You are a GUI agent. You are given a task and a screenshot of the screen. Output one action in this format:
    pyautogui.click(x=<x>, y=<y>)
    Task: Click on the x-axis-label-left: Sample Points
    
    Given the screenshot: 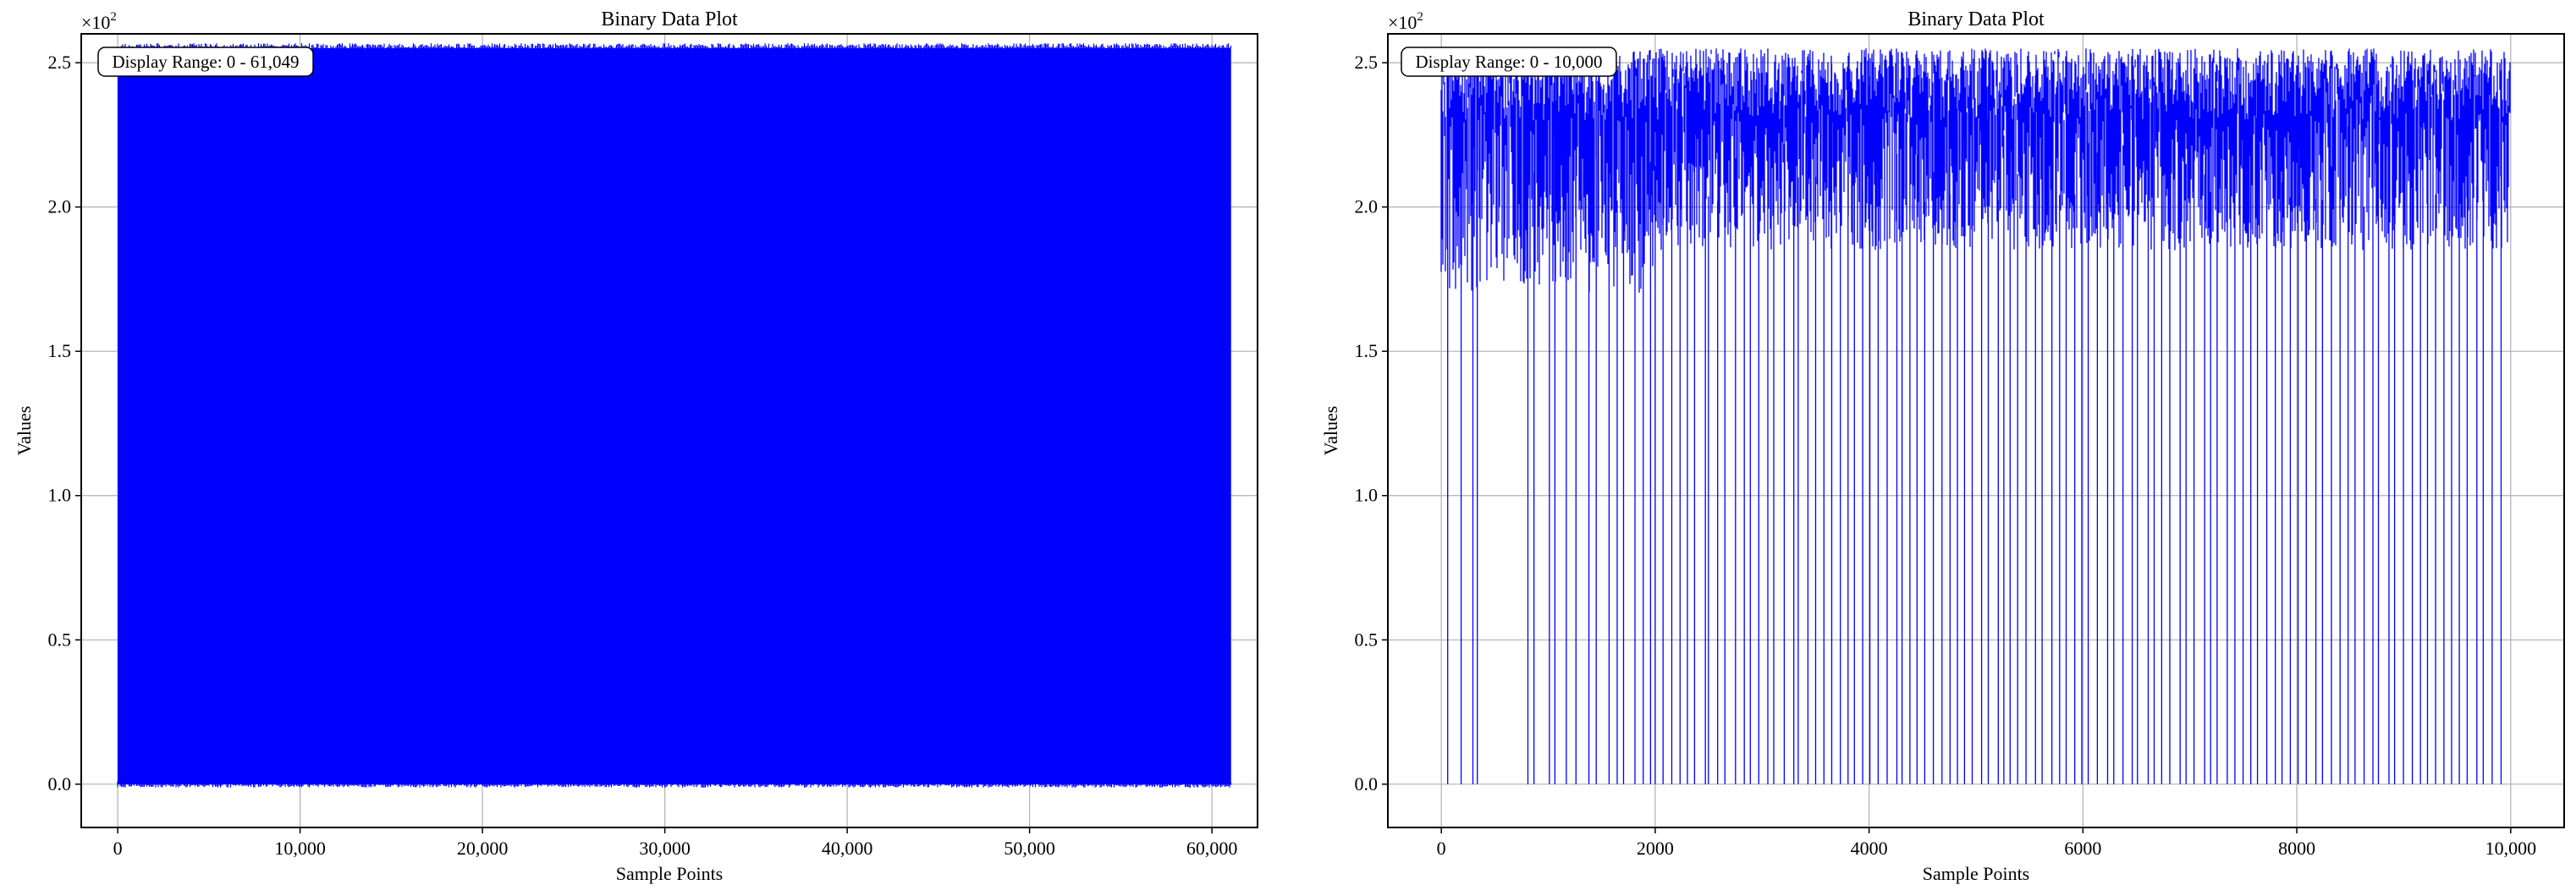 What is the action you would take?
    pyautogui.click(x=670, y=873)
    